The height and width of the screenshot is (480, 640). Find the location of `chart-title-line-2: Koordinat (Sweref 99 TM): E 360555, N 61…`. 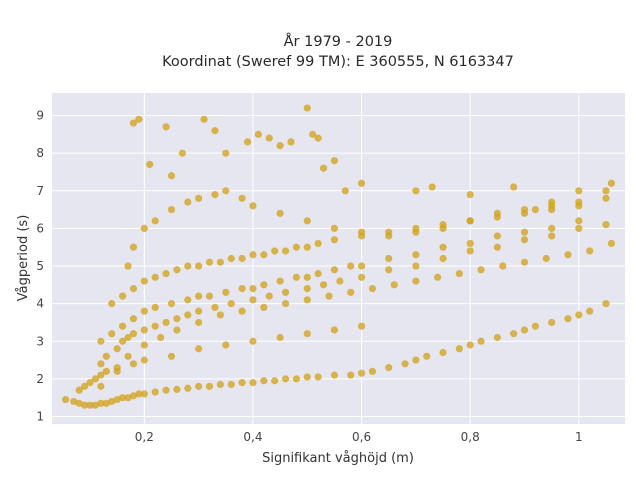

chart-title-line-2: Koordinat (Sweref 99 TM): E 360555, N 61… is located at coordinates (338, 62).